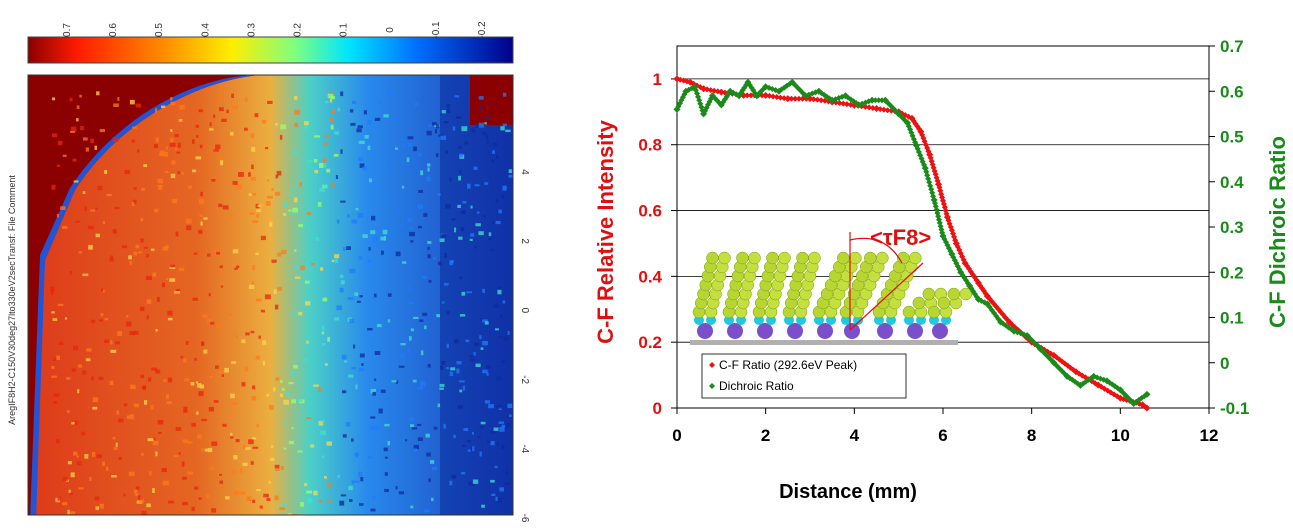  Describe the element at coordinates (1120, 435) in the screenshot. I see `x-tick-label: 10` at that location.